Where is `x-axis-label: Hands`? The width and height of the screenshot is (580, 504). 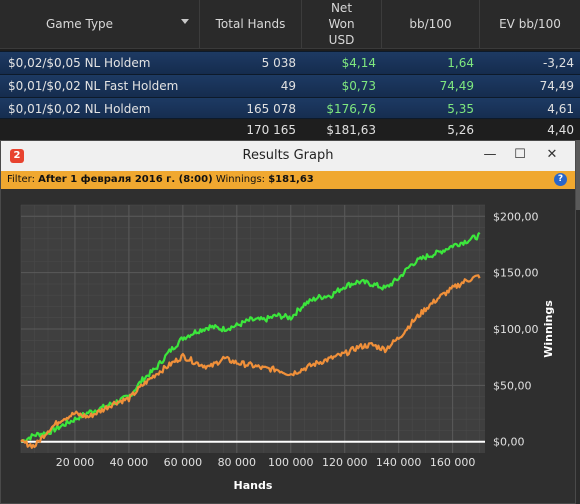
x-axis-label: Hands is located at coordinates (253, 485).